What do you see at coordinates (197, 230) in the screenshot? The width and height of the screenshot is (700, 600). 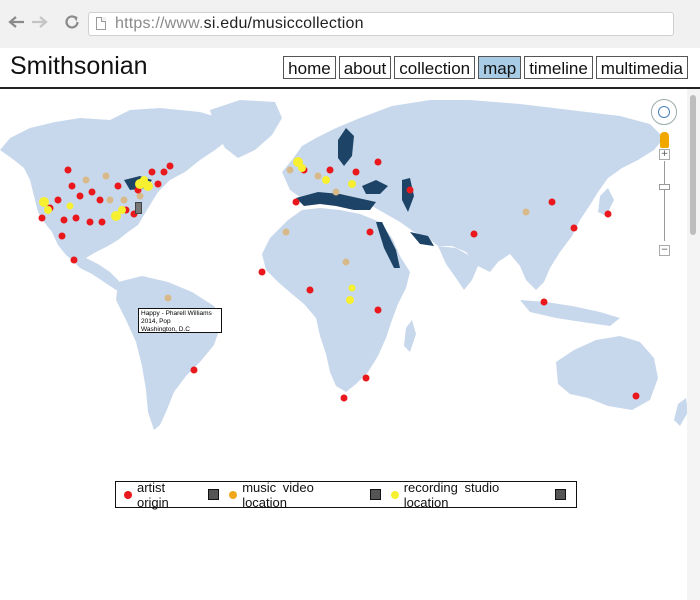 I see `recording-studio-markers` at bounding box center [197, 230].